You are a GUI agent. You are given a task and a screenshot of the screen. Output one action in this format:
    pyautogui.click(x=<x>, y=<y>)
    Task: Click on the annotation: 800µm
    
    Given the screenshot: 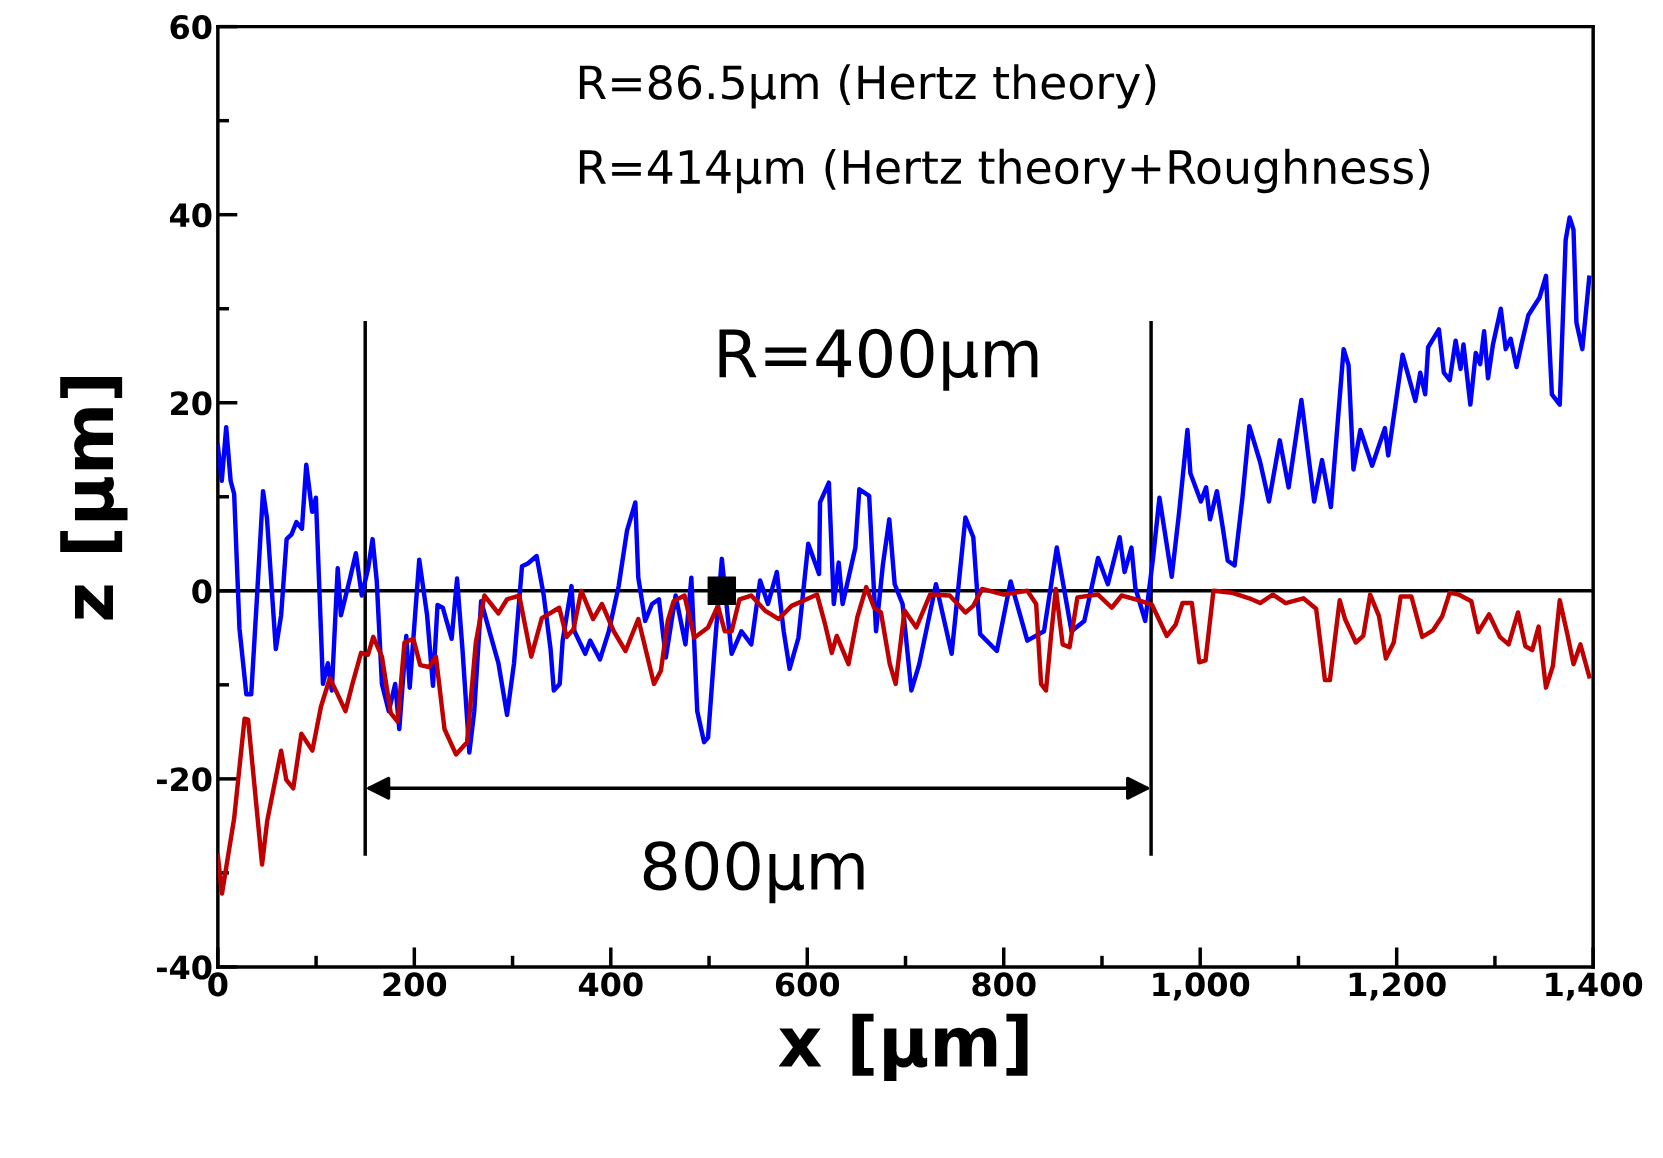 What is the action you would take?
    pyautogui.click(x=753, y=872)
    